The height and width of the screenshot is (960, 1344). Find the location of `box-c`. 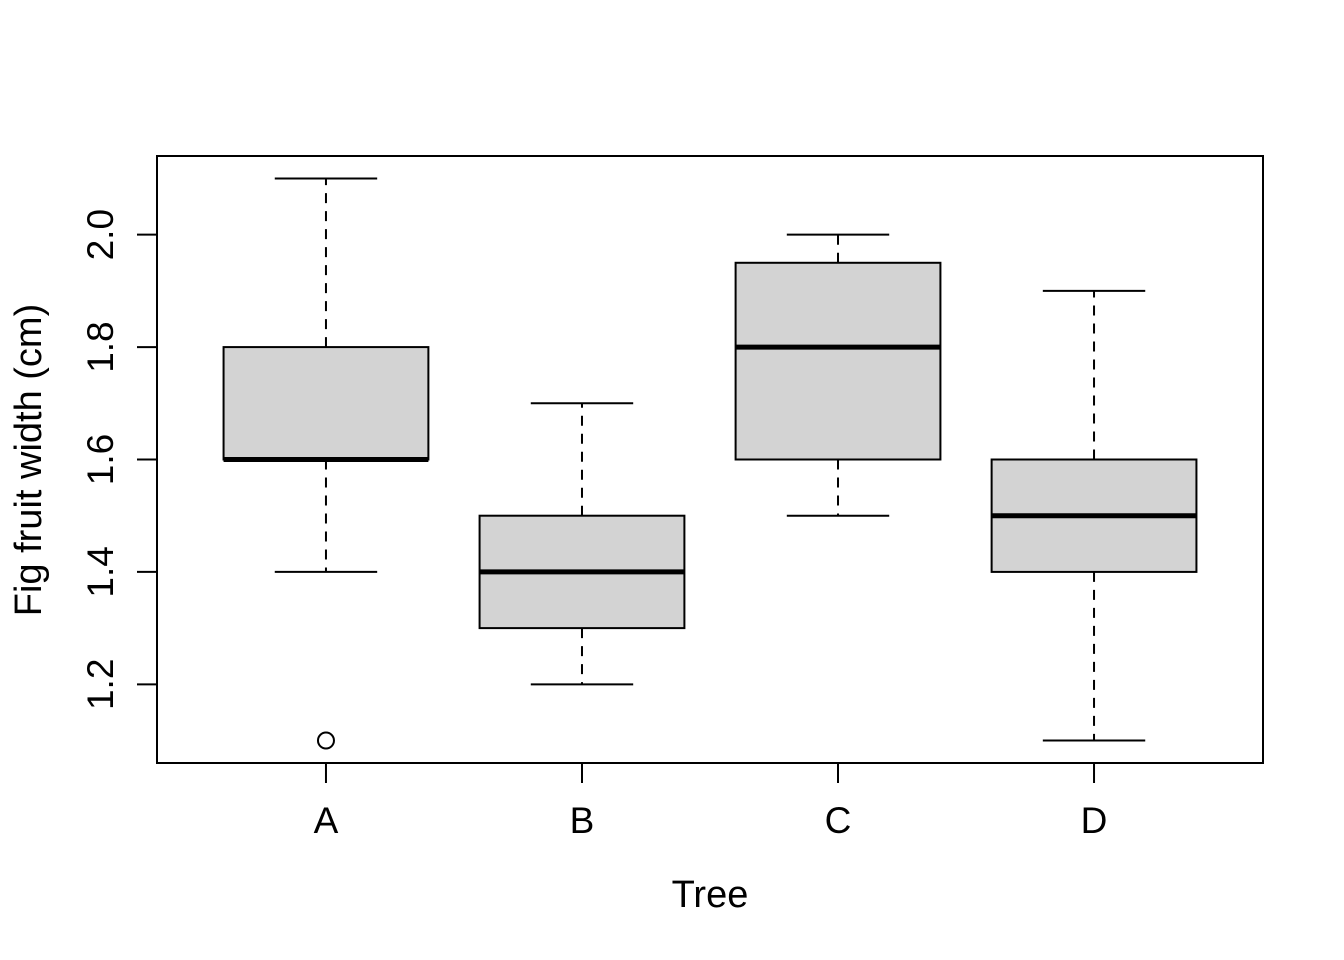

box-c is located at coordinates (838, 375).